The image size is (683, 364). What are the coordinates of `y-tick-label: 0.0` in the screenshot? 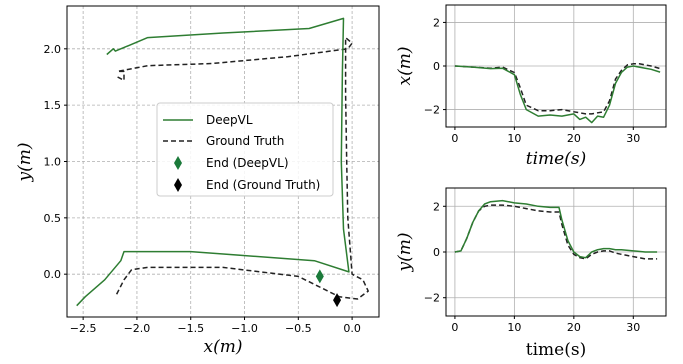 It's located at (53, 274).